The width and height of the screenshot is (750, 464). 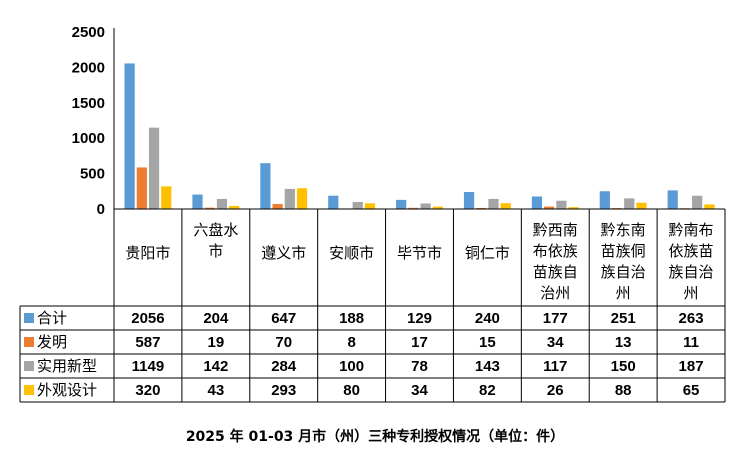 What do you see at coordinates (691, 390) in the screenshot?
I see `table-value-cell: 65` at bounding box center [691, 390].